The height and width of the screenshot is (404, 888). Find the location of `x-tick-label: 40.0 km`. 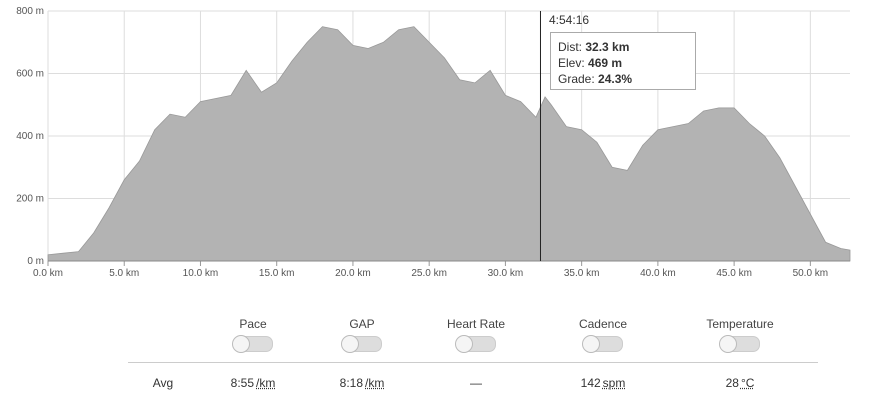

x-tick-label: 40.0 km is located at coordinates (658, 273).